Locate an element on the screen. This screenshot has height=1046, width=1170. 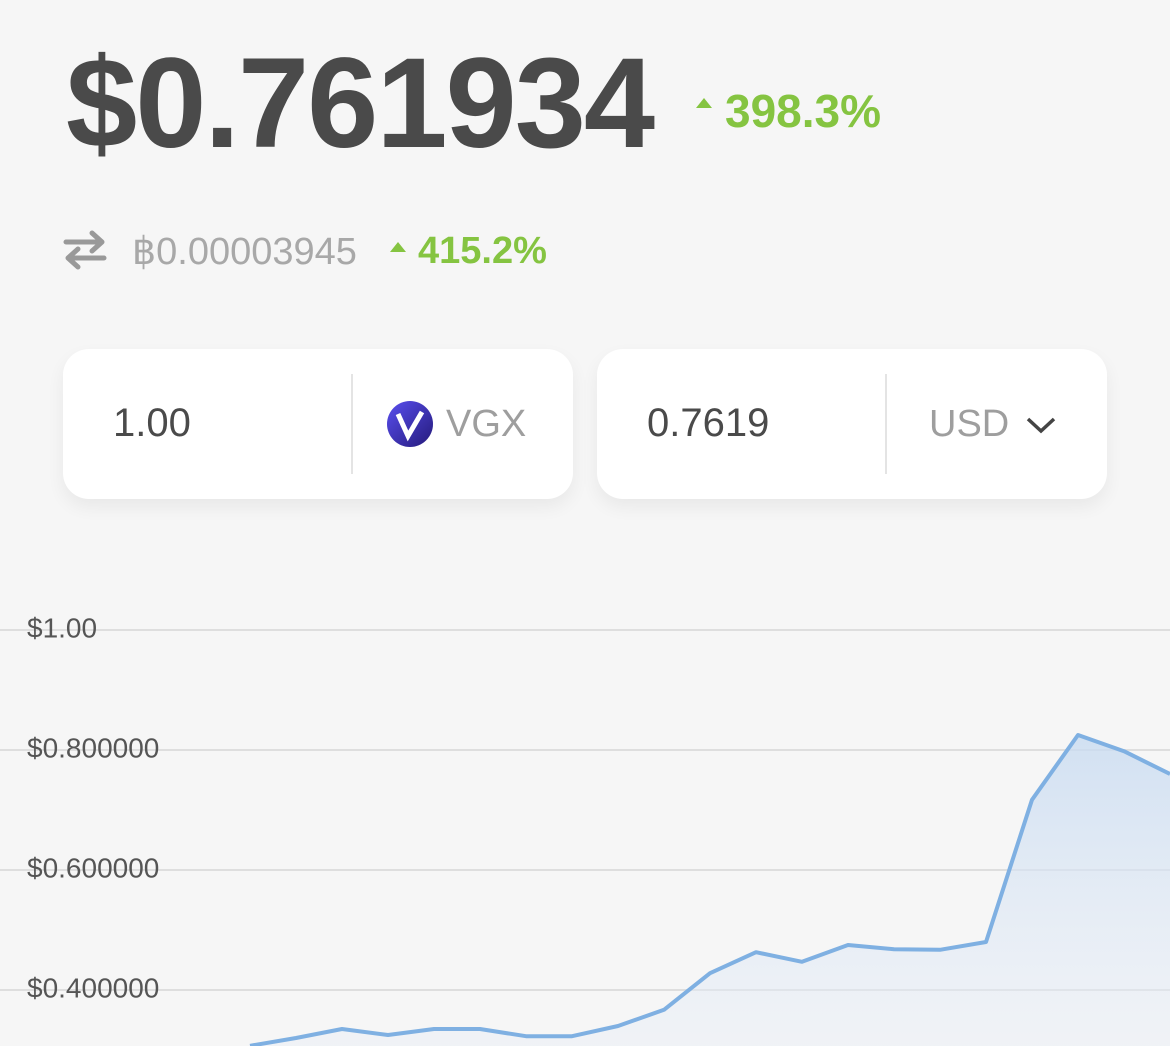
to-amount: 0.7619 is located at coordinates (708, 423).